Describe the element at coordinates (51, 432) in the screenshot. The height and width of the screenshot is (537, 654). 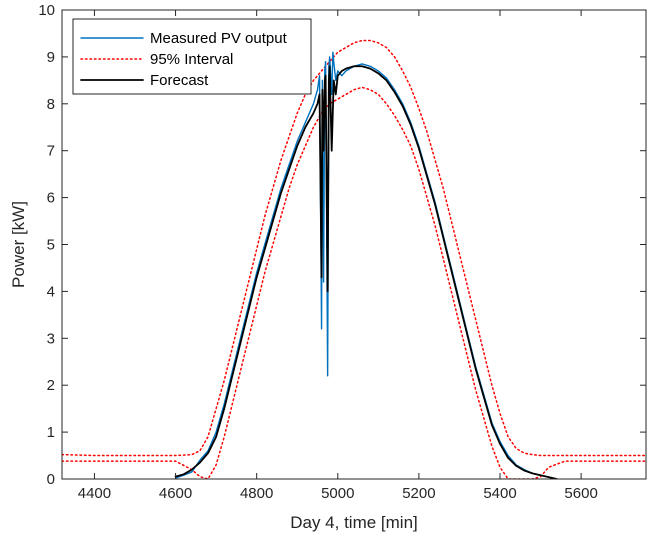
I see `y-tick-label: 1` at that location.